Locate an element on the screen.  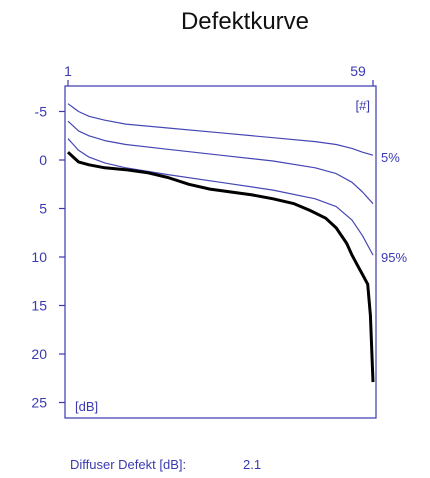
y-tick-label: 25 is located at coordinates (39, 403).